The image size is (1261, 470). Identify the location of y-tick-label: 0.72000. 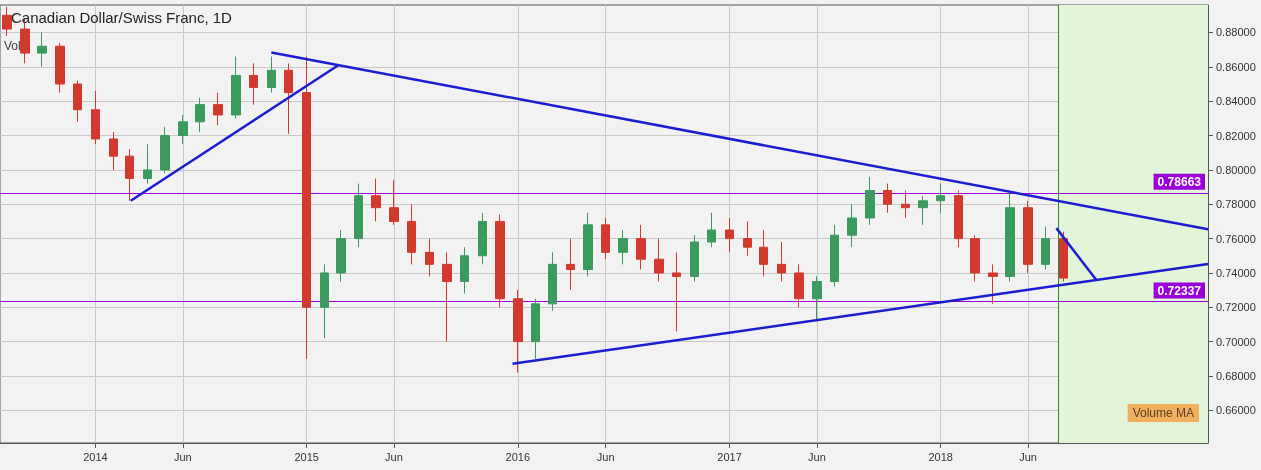
(1236, 307).